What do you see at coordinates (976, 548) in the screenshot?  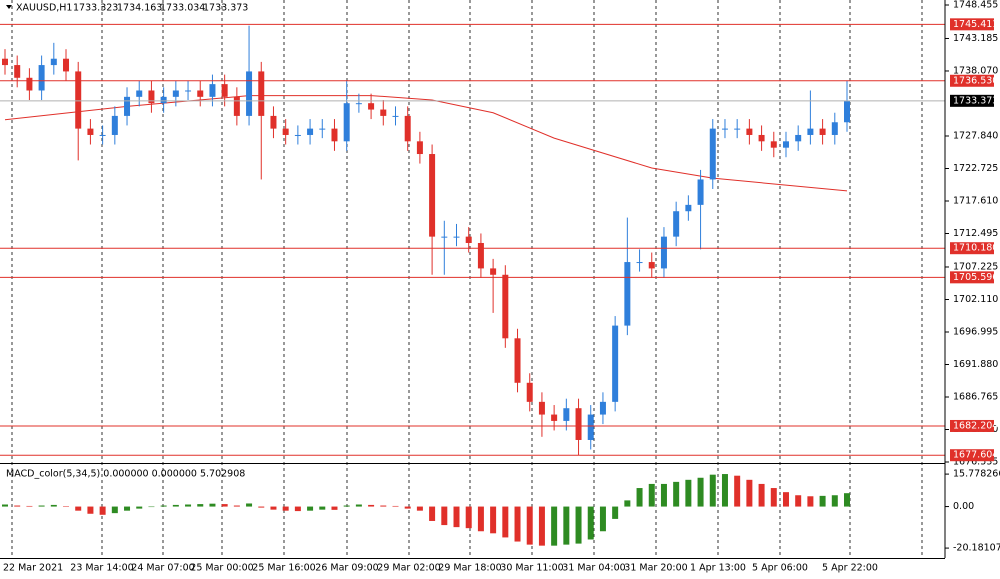 I see `macd-tick-label: -20.181076` at bounding box center [976, 548].